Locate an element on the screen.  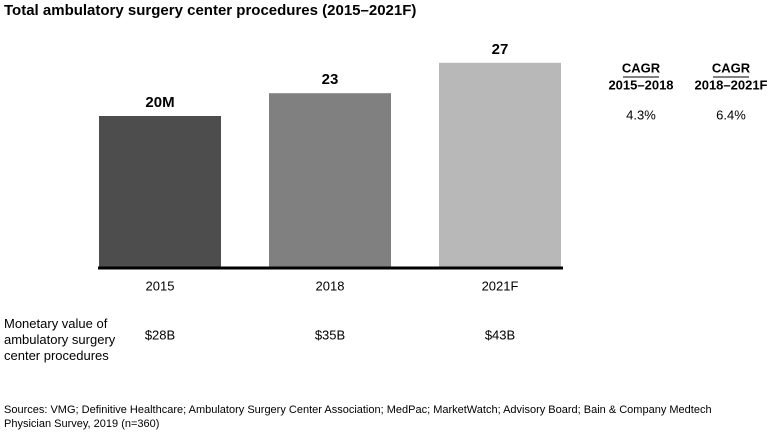
x-tick-label: 2015 is located at coordinates (160, 285).